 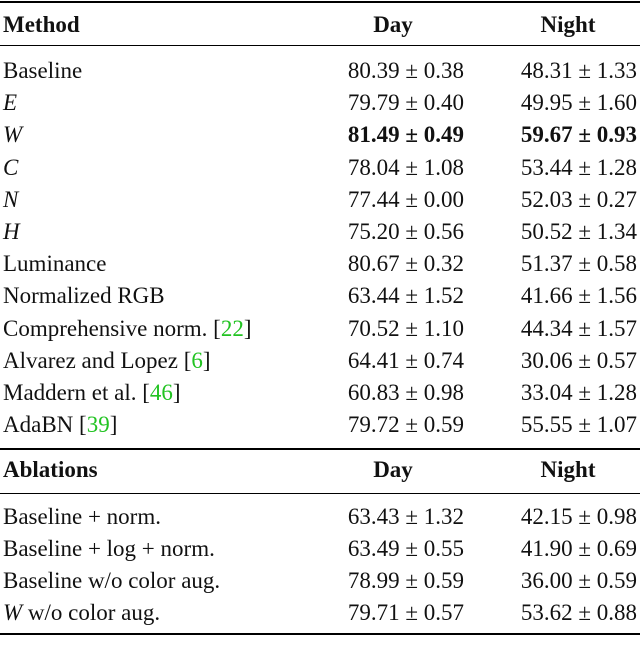 I want to click on citation: 6, so click(x=197, y=360).